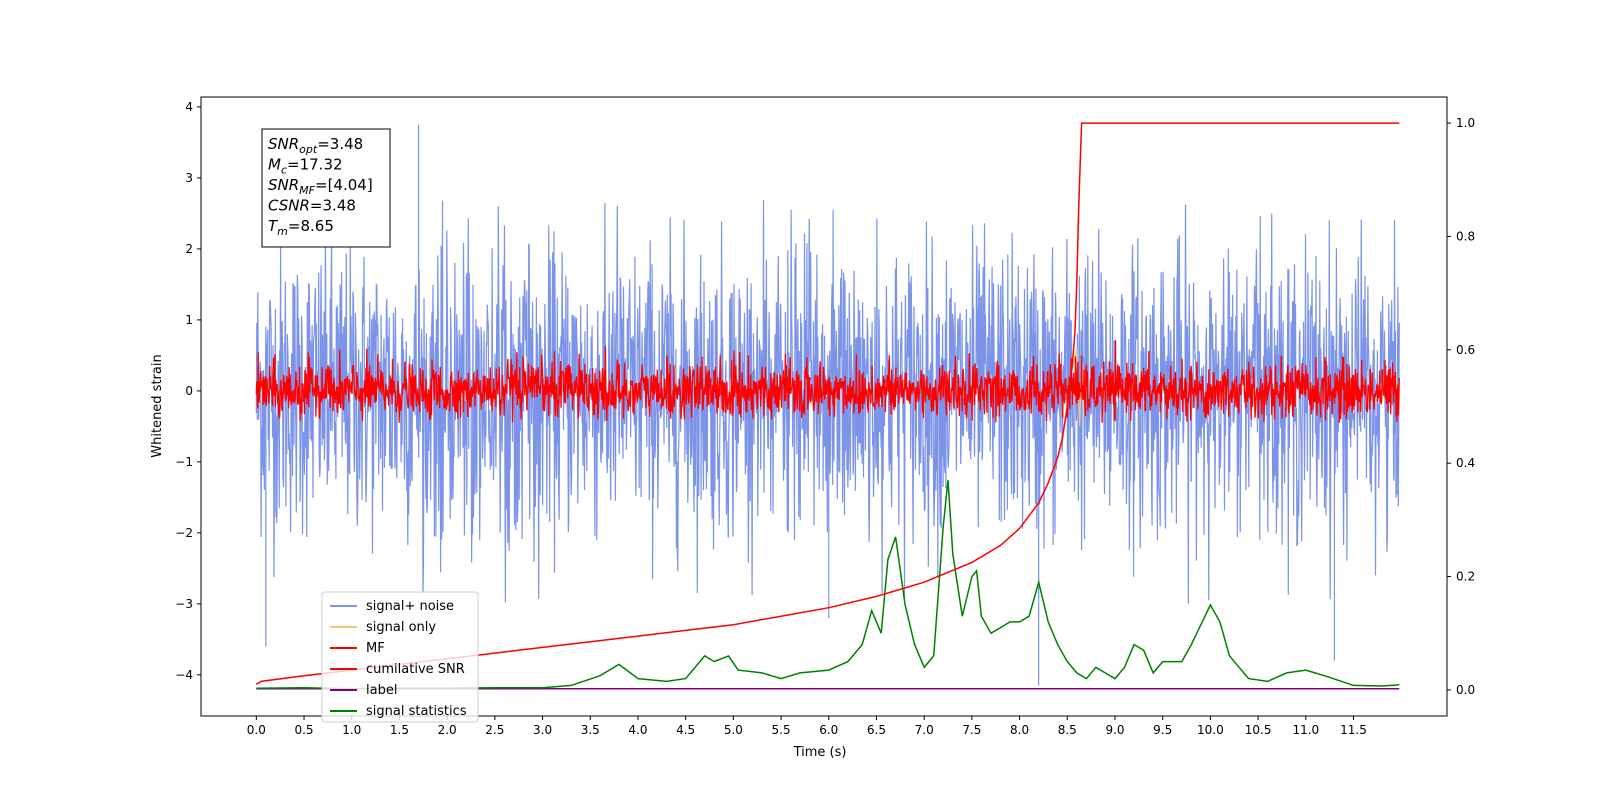 The height and width of the screenshot is (800, 1600). Describe the element at coordinates (494, 730) in the screenshot. I see `x-tick-label: 2.5` at that location.